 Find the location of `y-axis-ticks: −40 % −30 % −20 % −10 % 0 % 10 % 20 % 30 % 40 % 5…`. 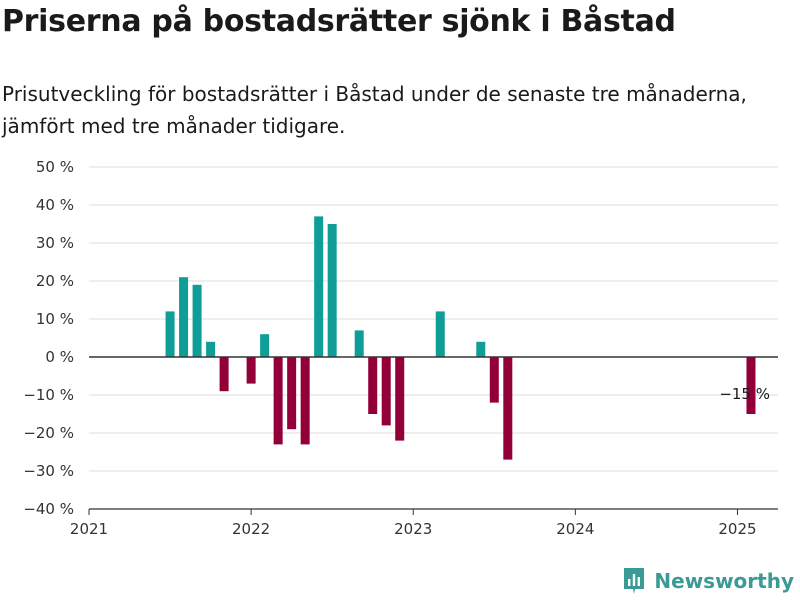

y-axis-ticks: −40 % −30 % −20 % −10 % 0 % 10 % 20 % 30 % 40 % 5… is located at coordinates (48, 338).